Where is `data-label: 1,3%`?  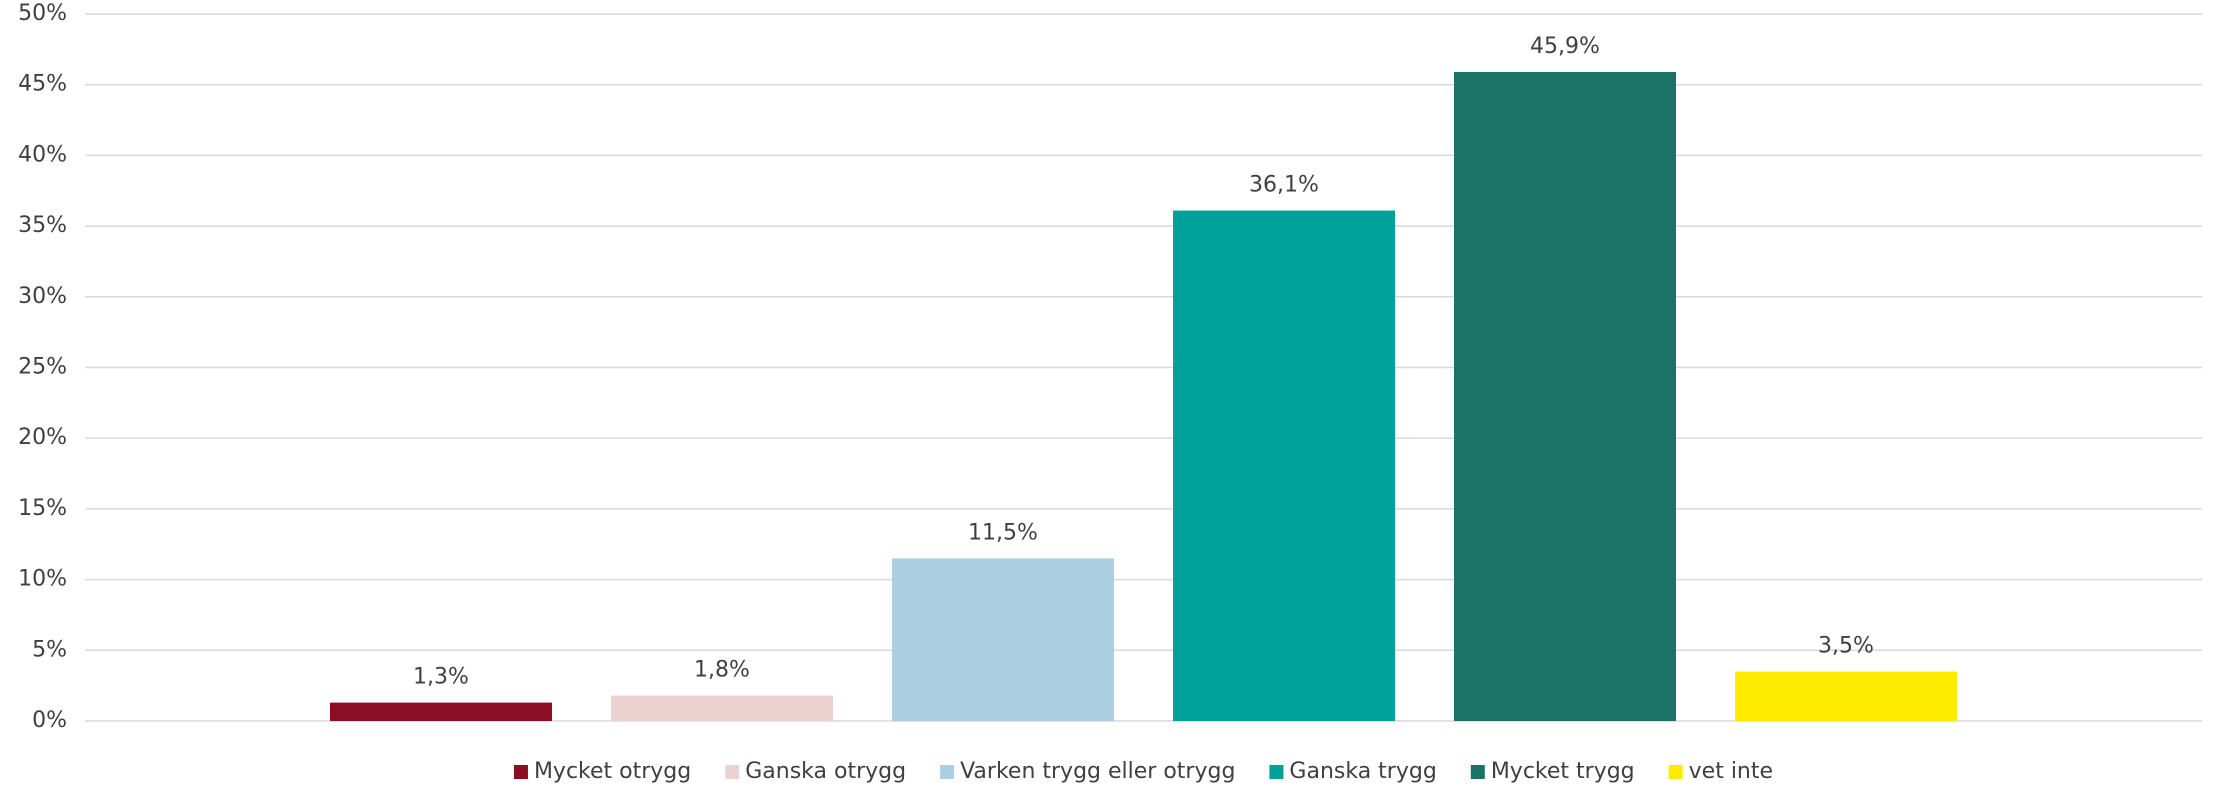
data-label: 1,3% is located at coordinates (441, 677).